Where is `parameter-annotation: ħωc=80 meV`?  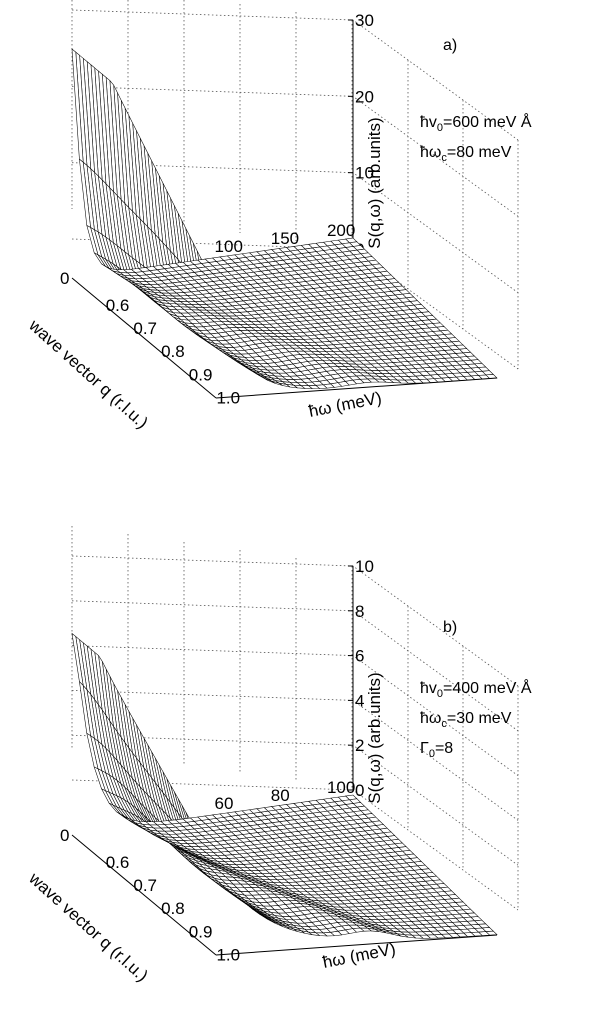
parameter-annotation: ħωc=80 meV is located at coordinates (466, 154).